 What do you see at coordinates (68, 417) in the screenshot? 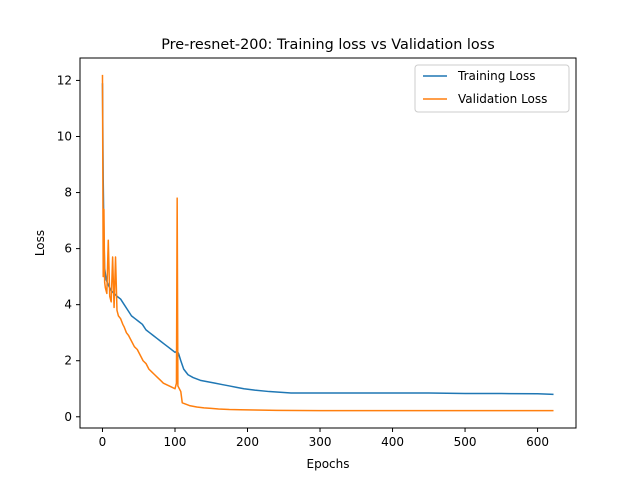
I see `y-tick-label: 0` at bounding box center [68, 417].